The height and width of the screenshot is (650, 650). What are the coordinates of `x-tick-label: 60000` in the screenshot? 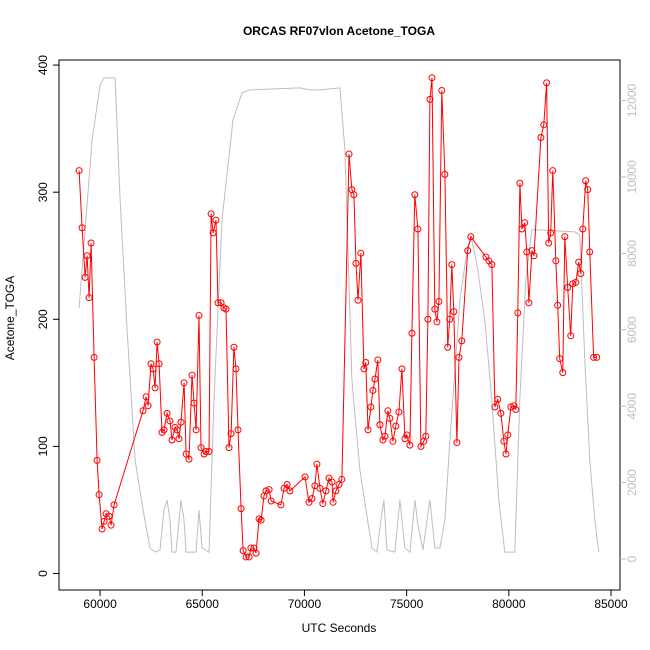 It's located at (100, 604).